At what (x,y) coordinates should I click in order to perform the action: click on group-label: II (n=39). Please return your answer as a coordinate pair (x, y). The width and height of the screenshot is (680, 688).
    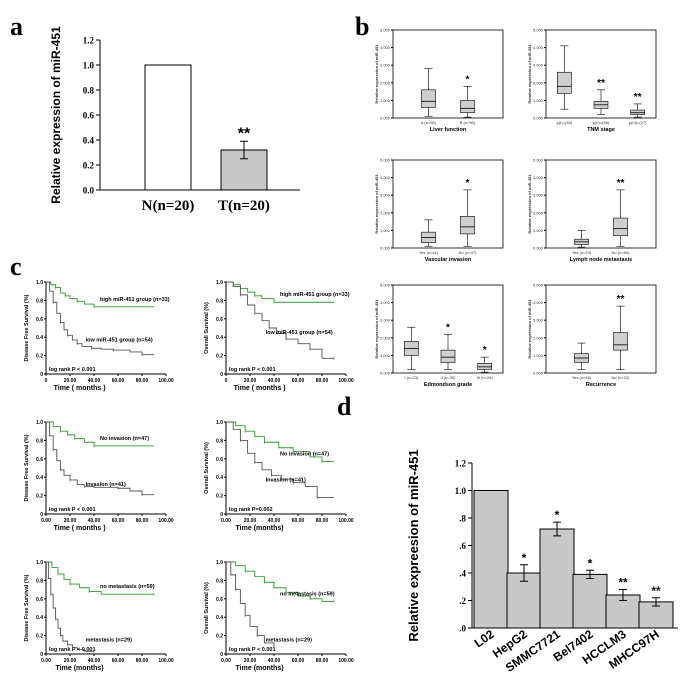
    Looking at the image, I should click on (448, 377).